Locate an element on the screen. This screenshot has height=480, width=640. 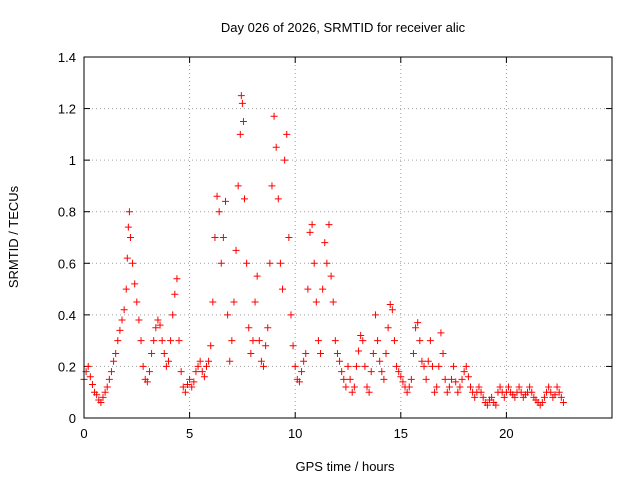
x-tick-label: 10 is located at coordinates (295, 433).